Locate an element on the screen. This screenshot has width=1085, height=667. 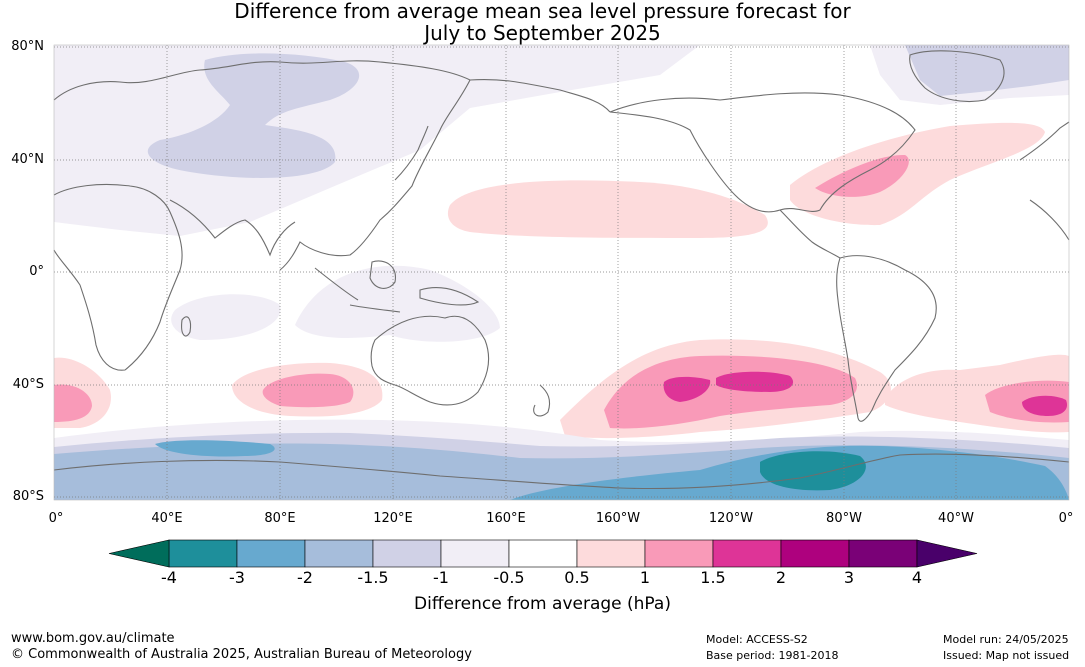
coast-arabia-india is located at coordinates (232, 228).